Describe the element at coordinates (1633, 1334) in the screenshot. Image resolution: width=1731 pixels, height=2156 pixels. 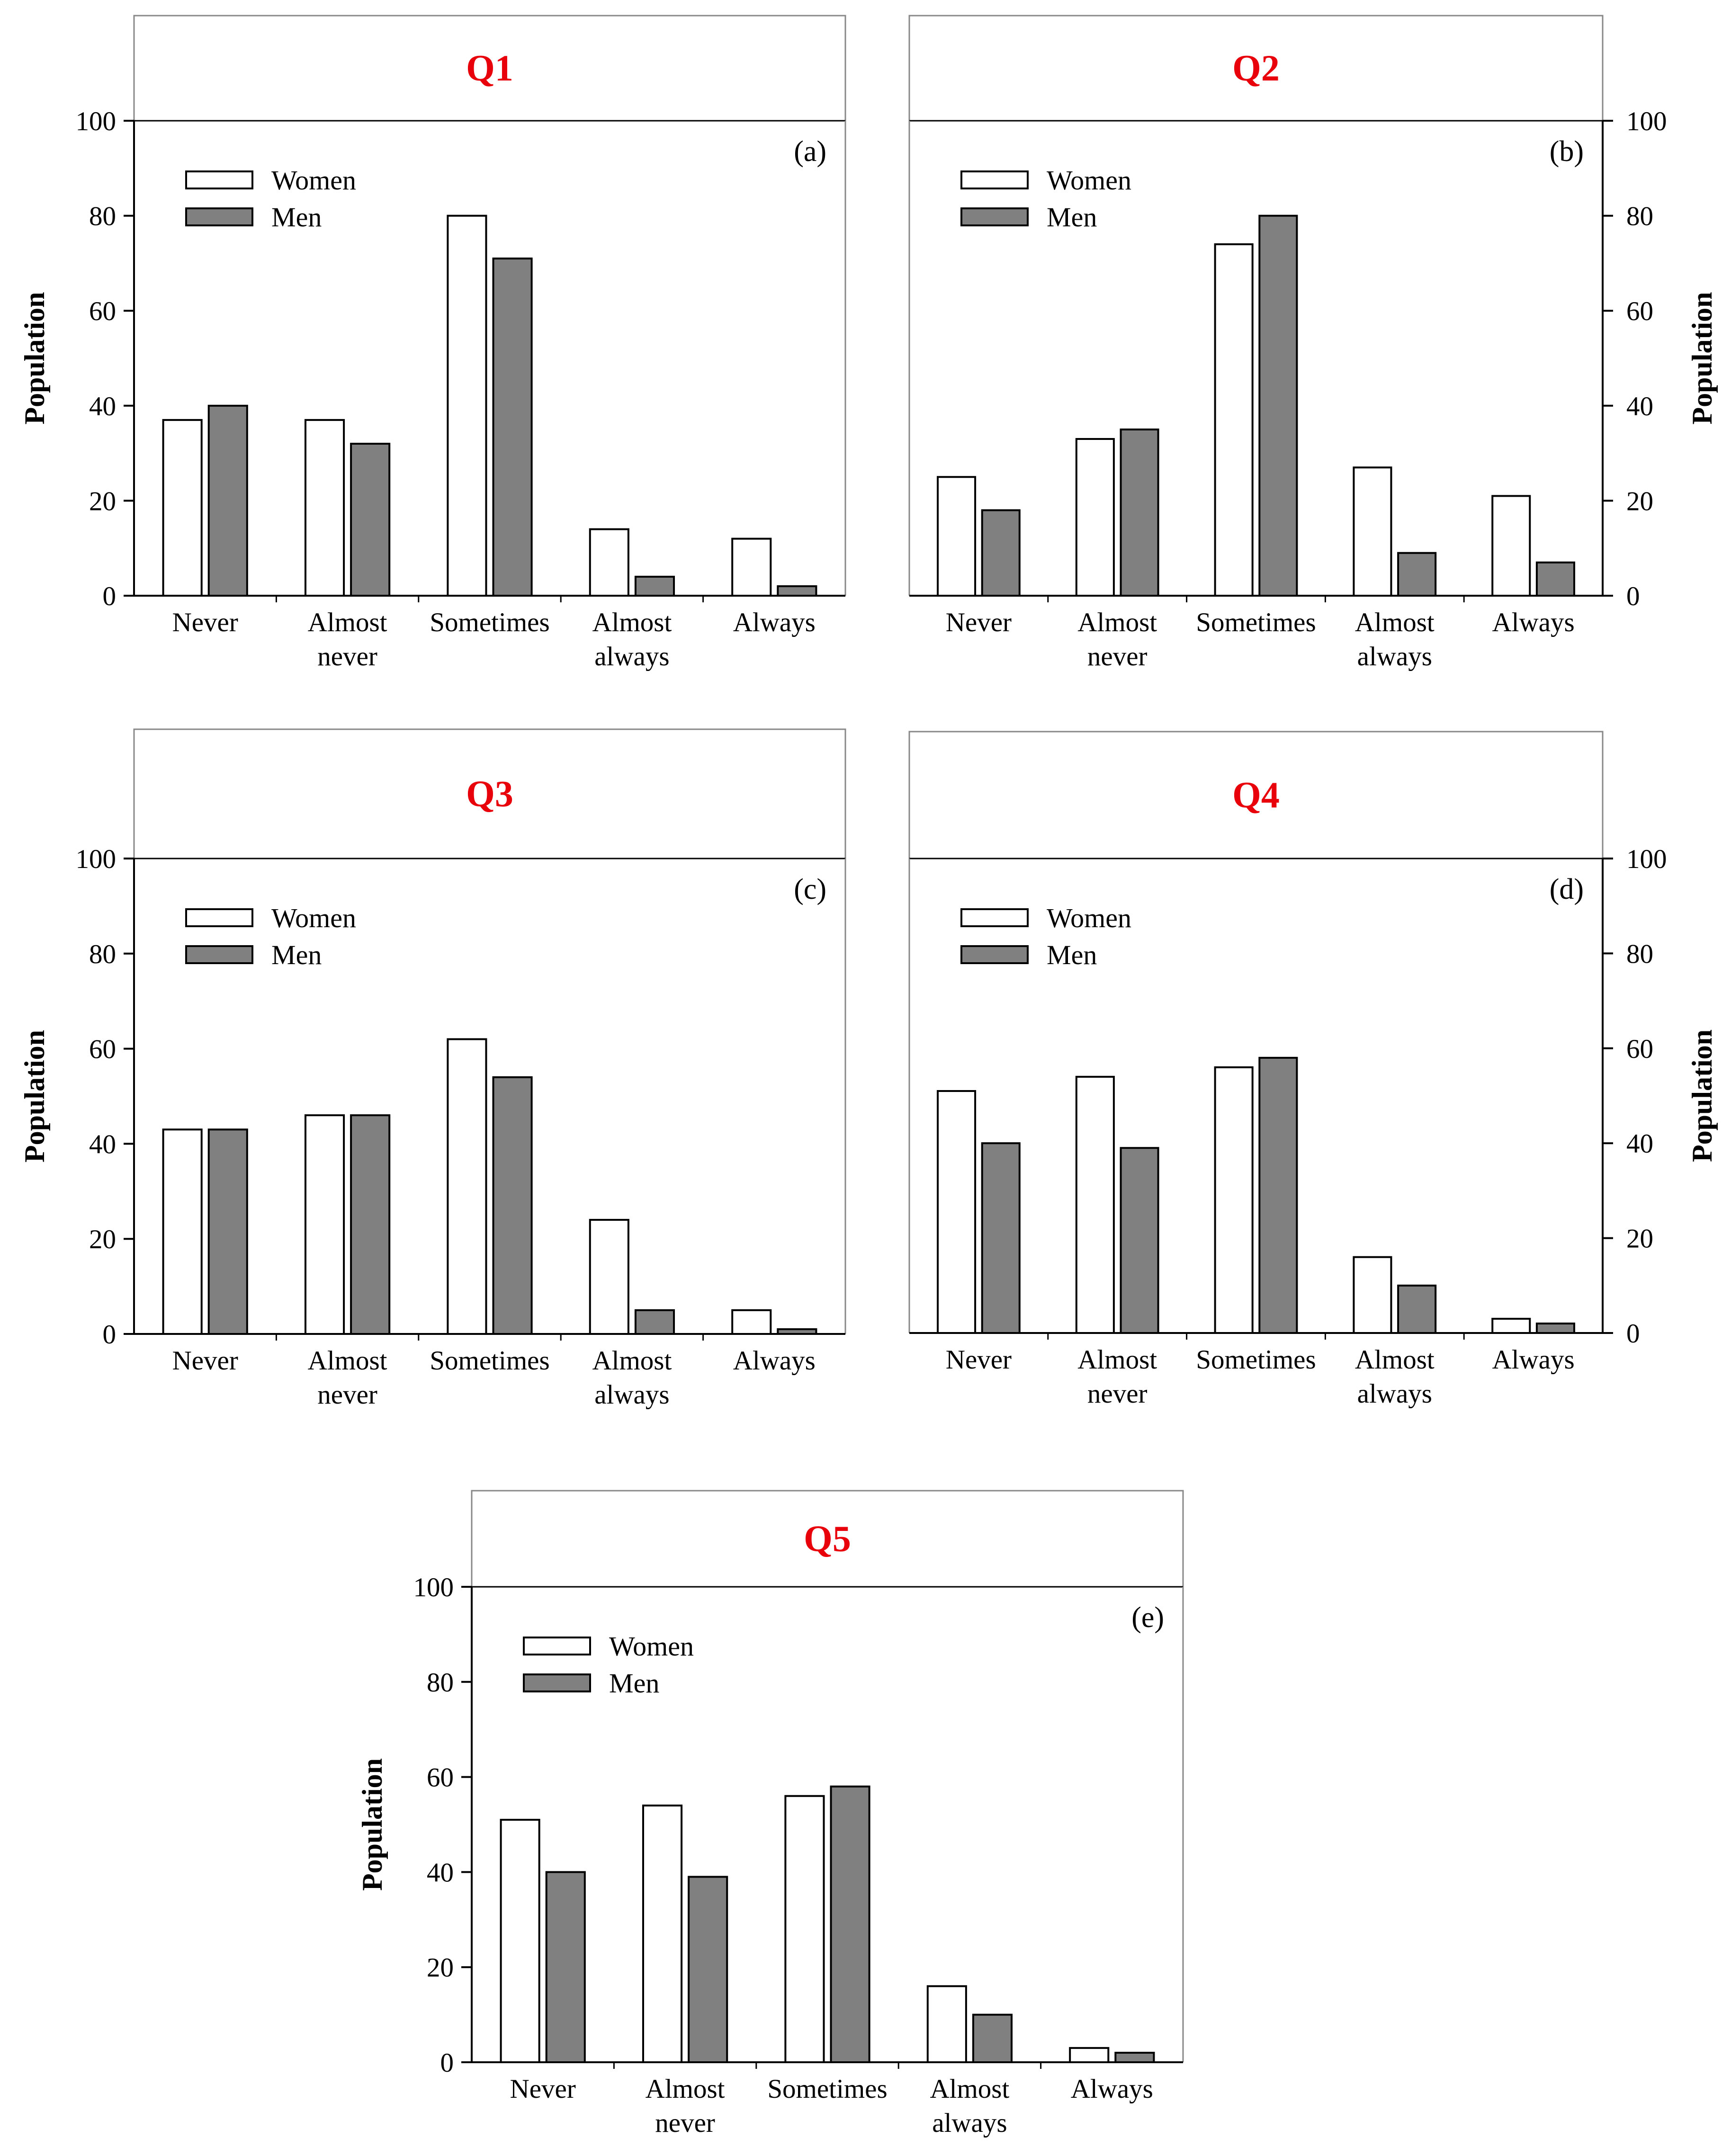
I see `y-tick-label: 0` at that location.